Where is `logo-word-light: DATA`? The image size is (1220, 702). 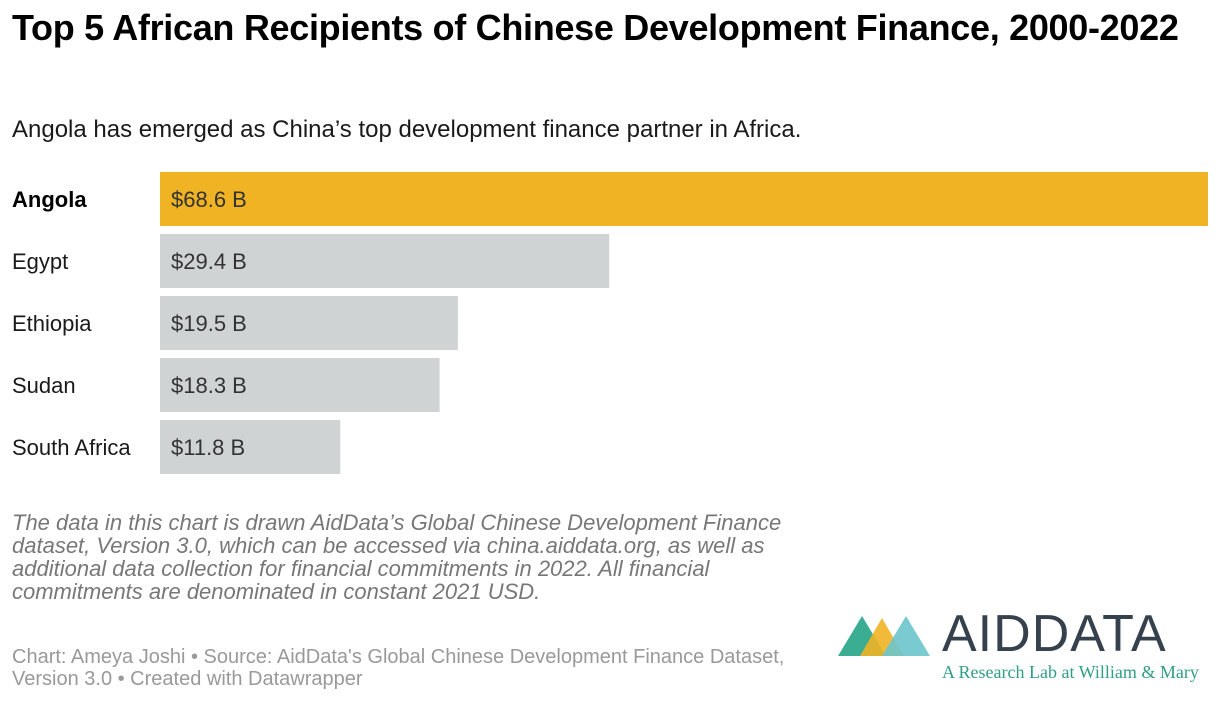
logo-word-light: DATA is located at coordinates (1099, 634).